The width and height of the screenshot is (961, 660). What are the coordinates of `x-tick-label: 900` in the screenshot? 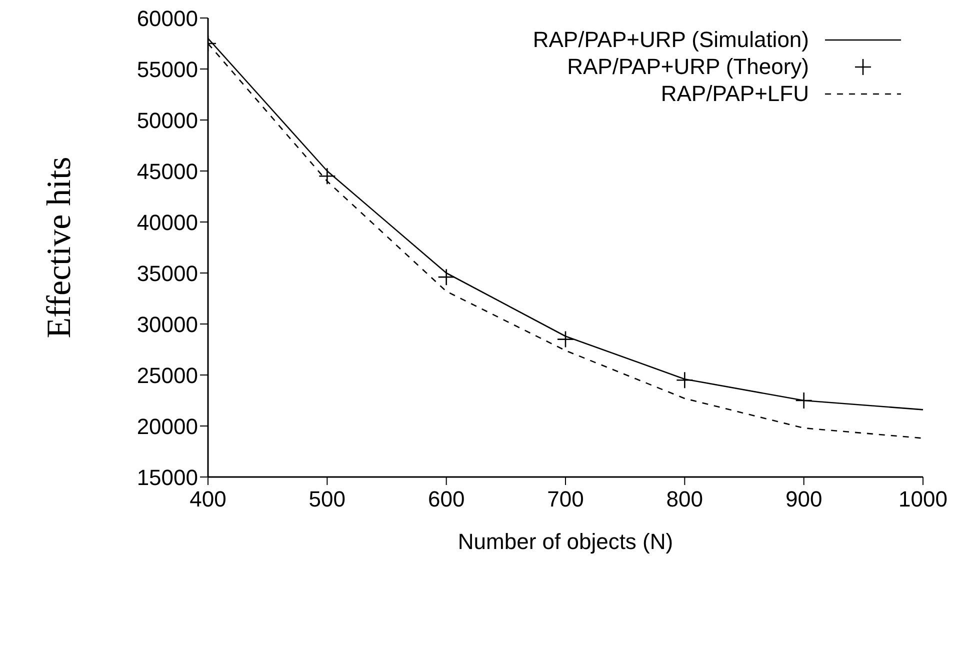 It's located at (803, 499).